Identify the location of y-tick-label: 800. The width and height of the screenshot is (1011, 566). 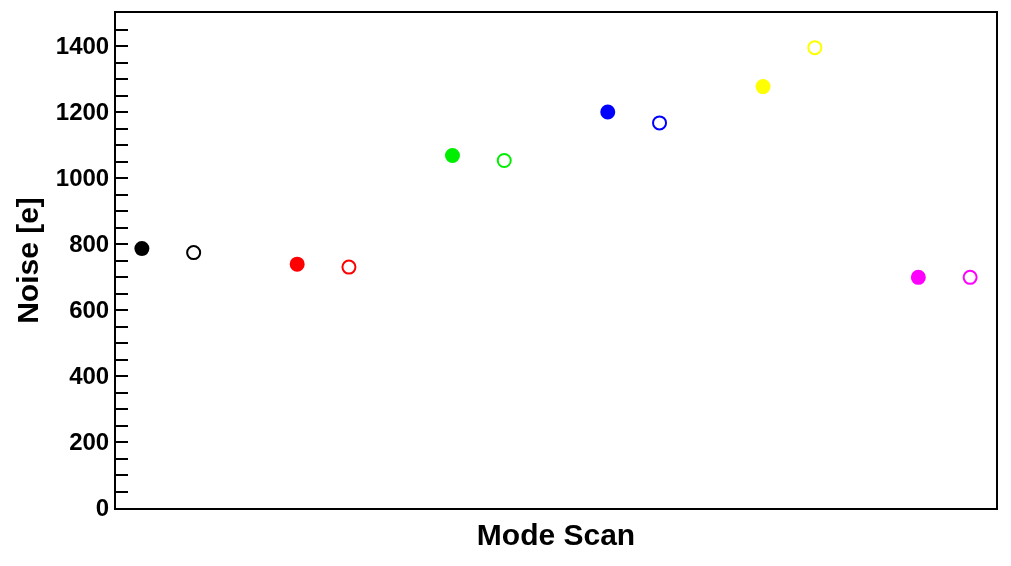
(89, 244).